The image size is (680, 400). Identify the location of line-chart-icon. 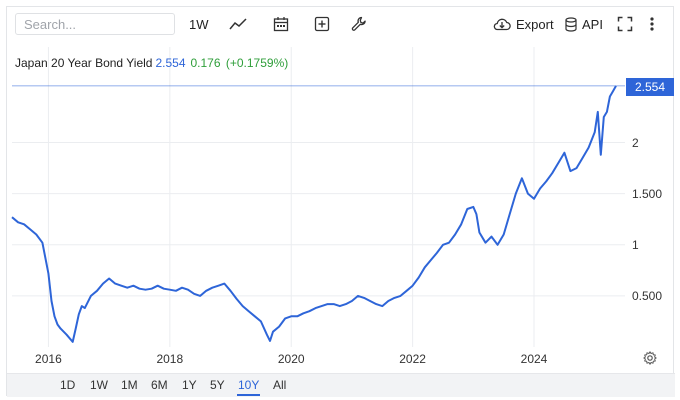
(238, 24).